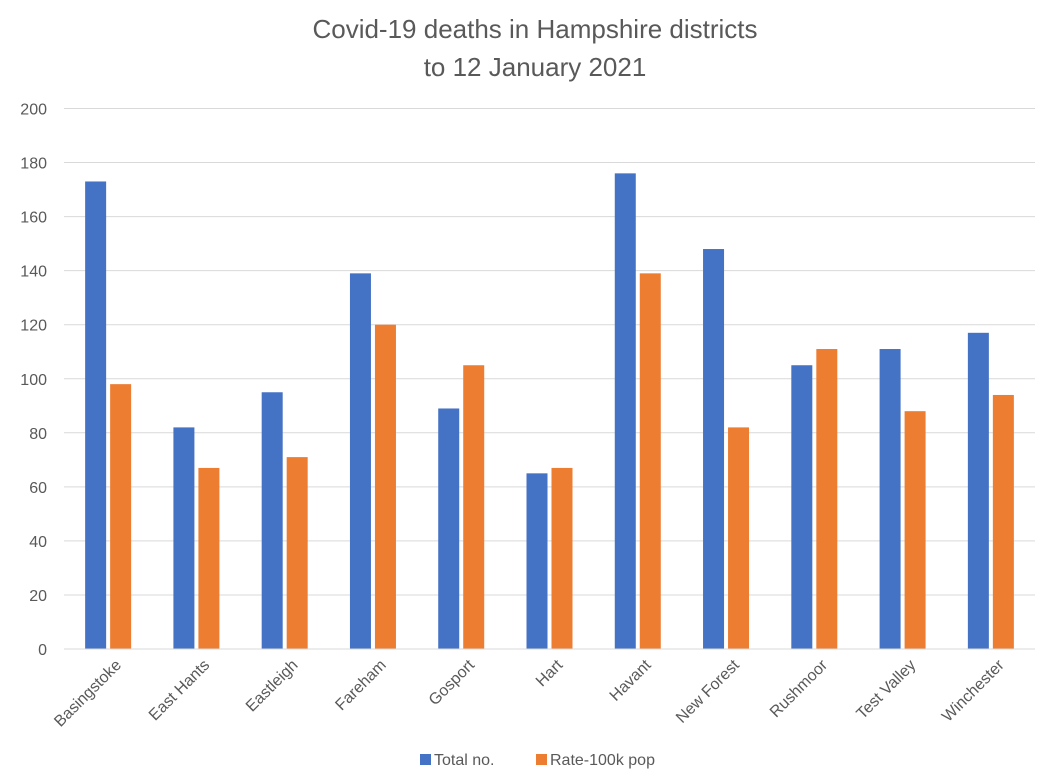 The height and width of the screenshot is (777, 1043). What do you see at coordinates (33, 218) in the screenshot?
I see `y-tick-label: 160` at bounding box center [33, 218].